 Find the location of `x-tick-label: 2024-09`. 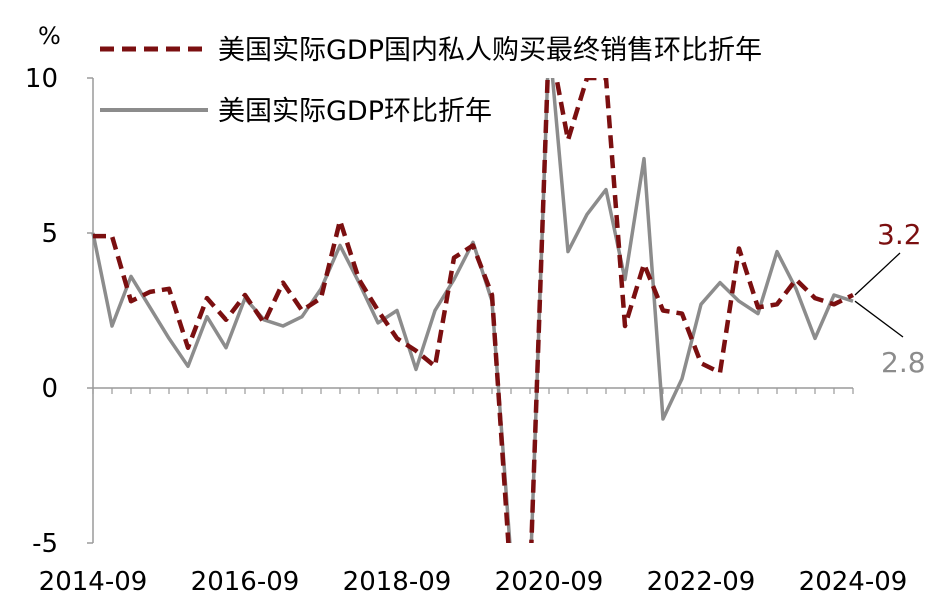

x-tick-label: 2024-09 is located at coordinates (853, 582).